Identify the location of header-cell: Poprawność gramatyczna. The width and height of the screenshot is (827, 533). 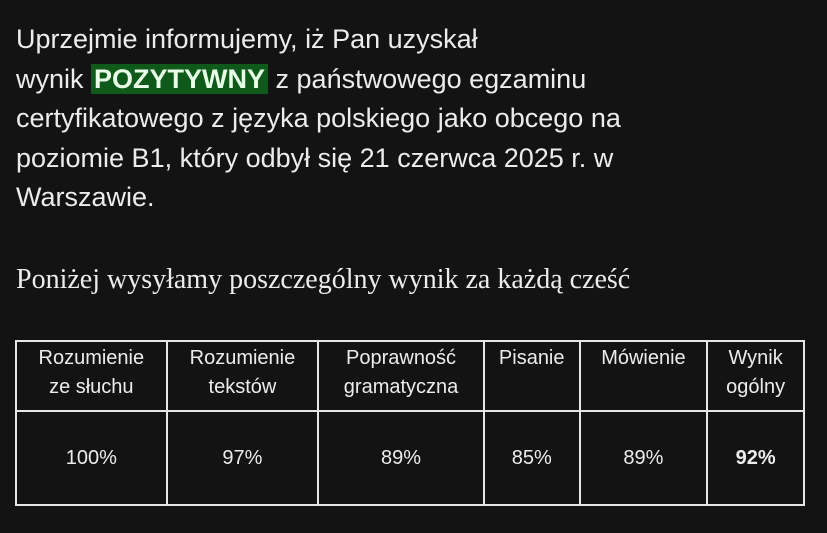
(401, 376).